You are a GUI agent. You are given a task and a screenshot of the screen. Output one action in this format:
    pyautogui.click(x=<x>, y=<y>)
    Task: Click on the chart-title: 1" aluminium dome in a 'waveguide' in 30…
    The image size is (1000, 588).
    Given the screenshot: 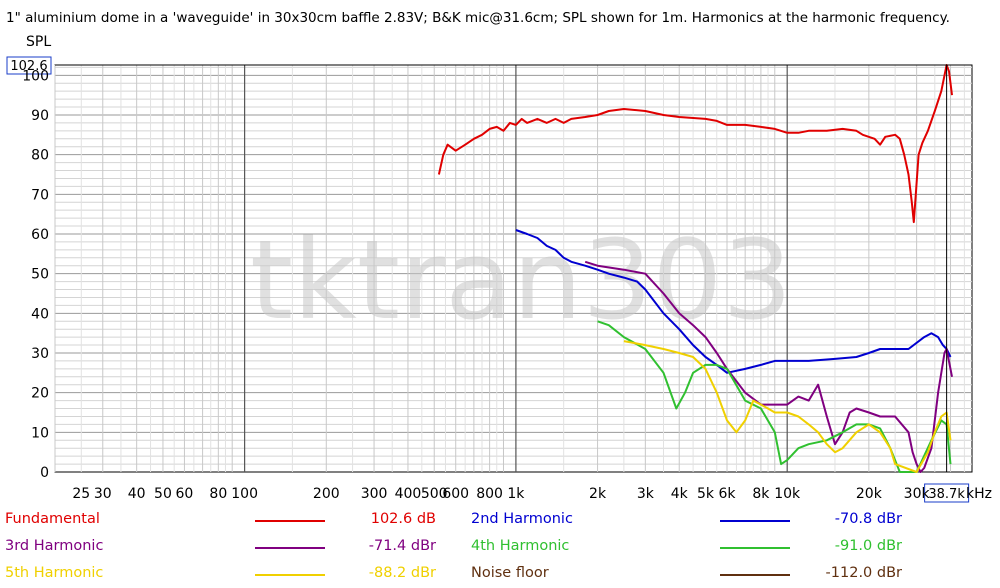 What is the action you would take?
    pyautogui.click(x=478, y=18)
    